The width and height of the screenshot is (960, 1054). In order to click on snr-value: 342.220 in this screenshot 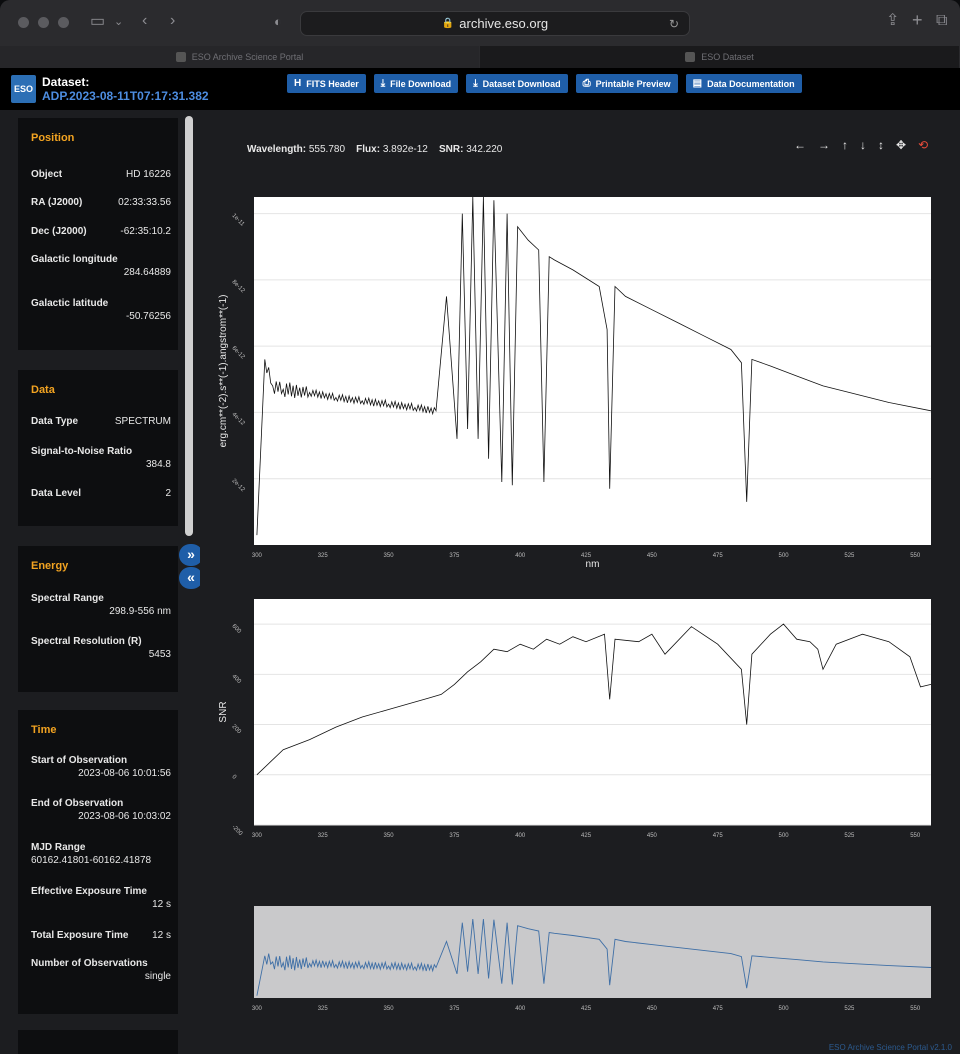, I will do `click(484, 149)`.